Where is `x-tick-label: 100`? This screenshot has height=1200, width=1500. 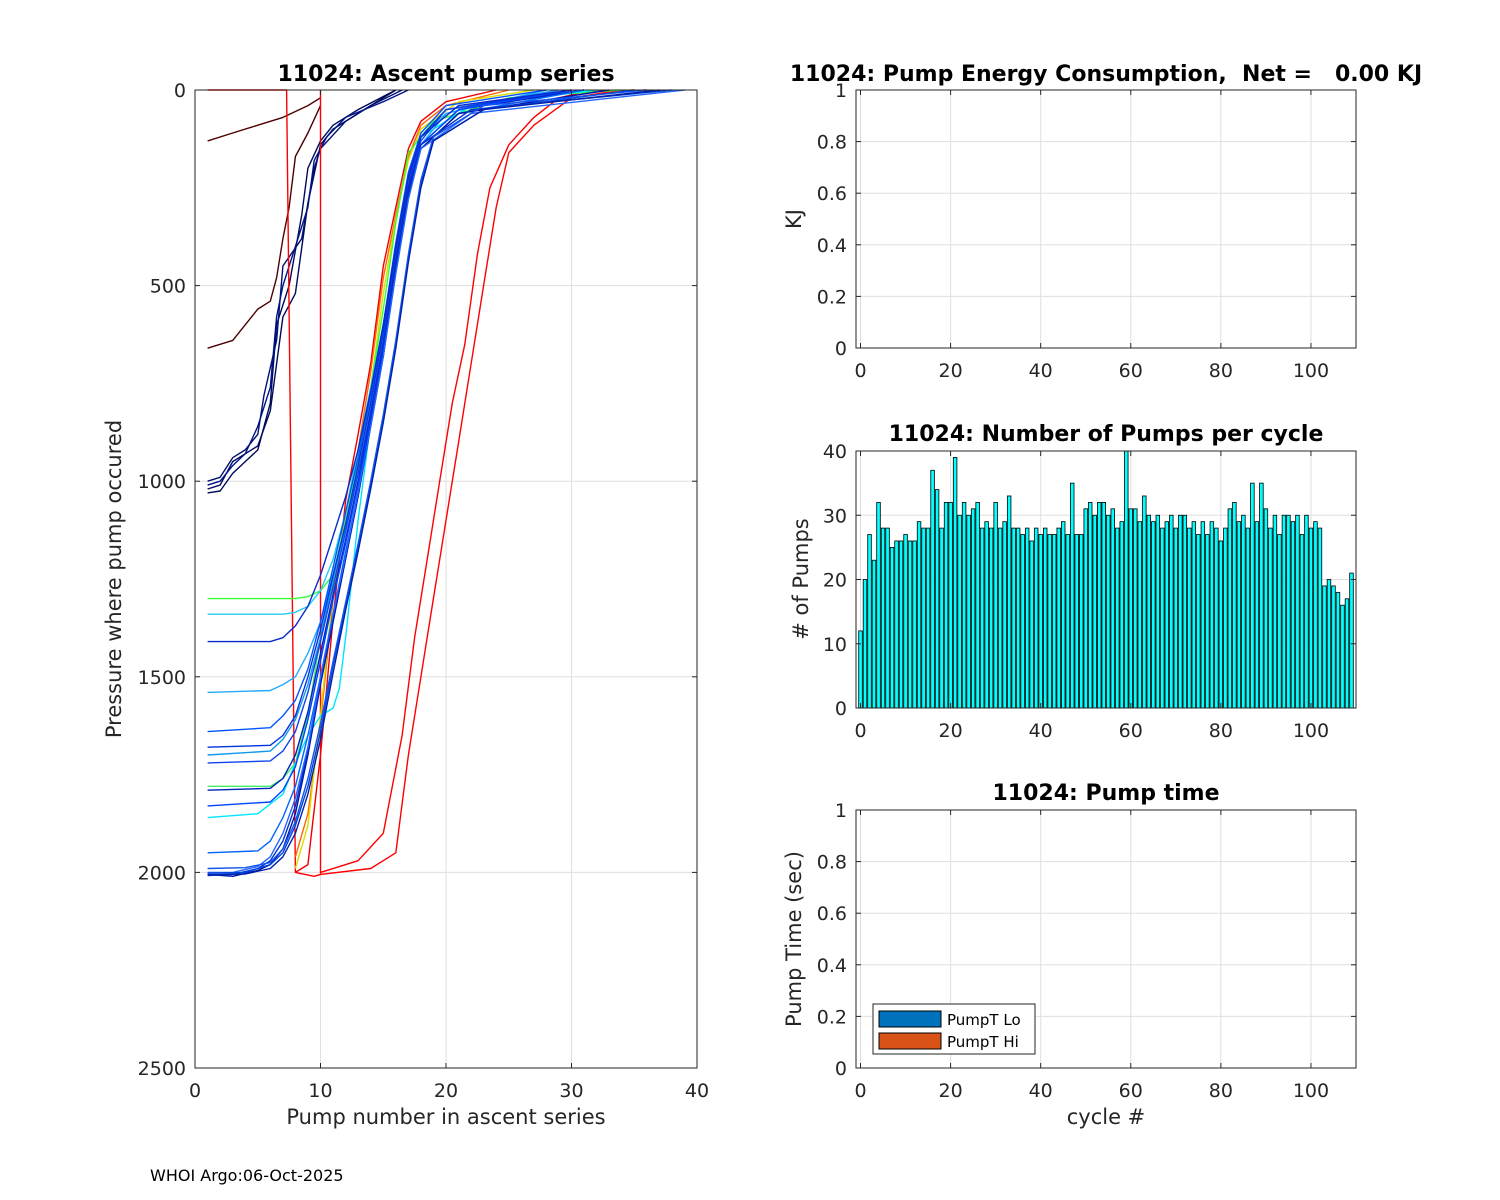
x-tick-label: 100 is located at coordinates (1311, 371).